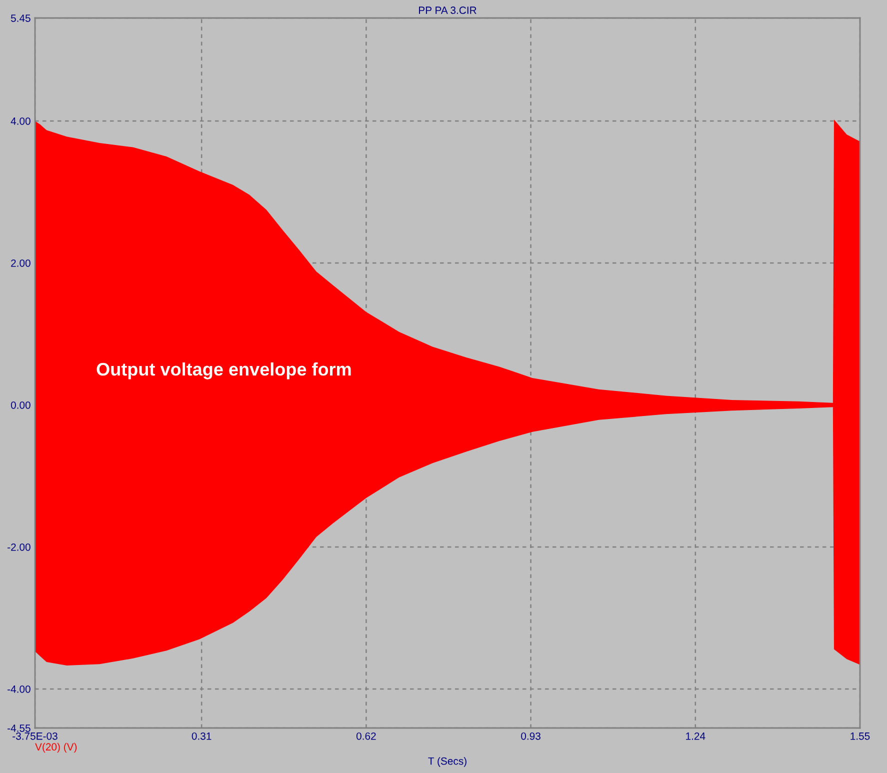 The height and width of the screenshot is (773, 887). Describe the element at coordinates (20, 18) in the screenshot. I see `y-tick-label: 5.45` at that location.